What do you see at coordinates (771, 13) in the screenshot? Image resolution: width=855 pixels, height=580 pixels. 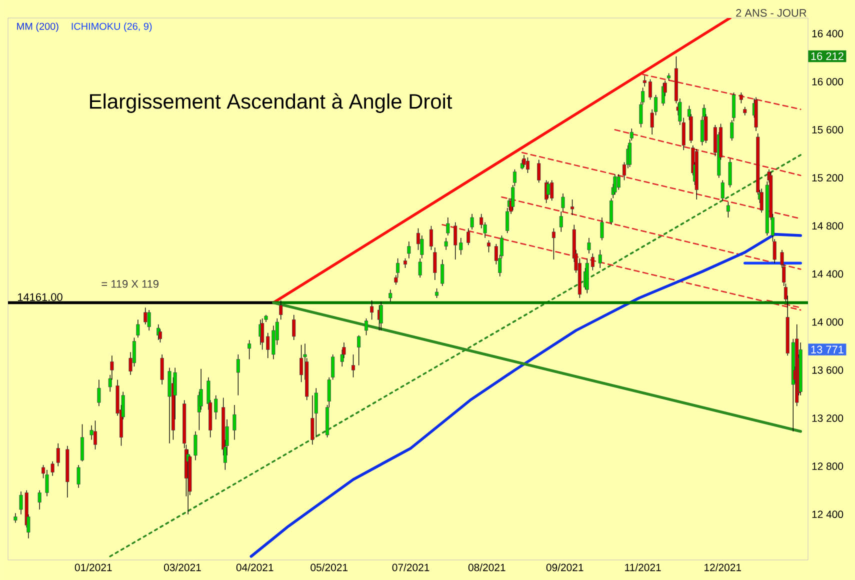 I see `text: 2 ANS - JOUR` at bounding box center [771, 13].